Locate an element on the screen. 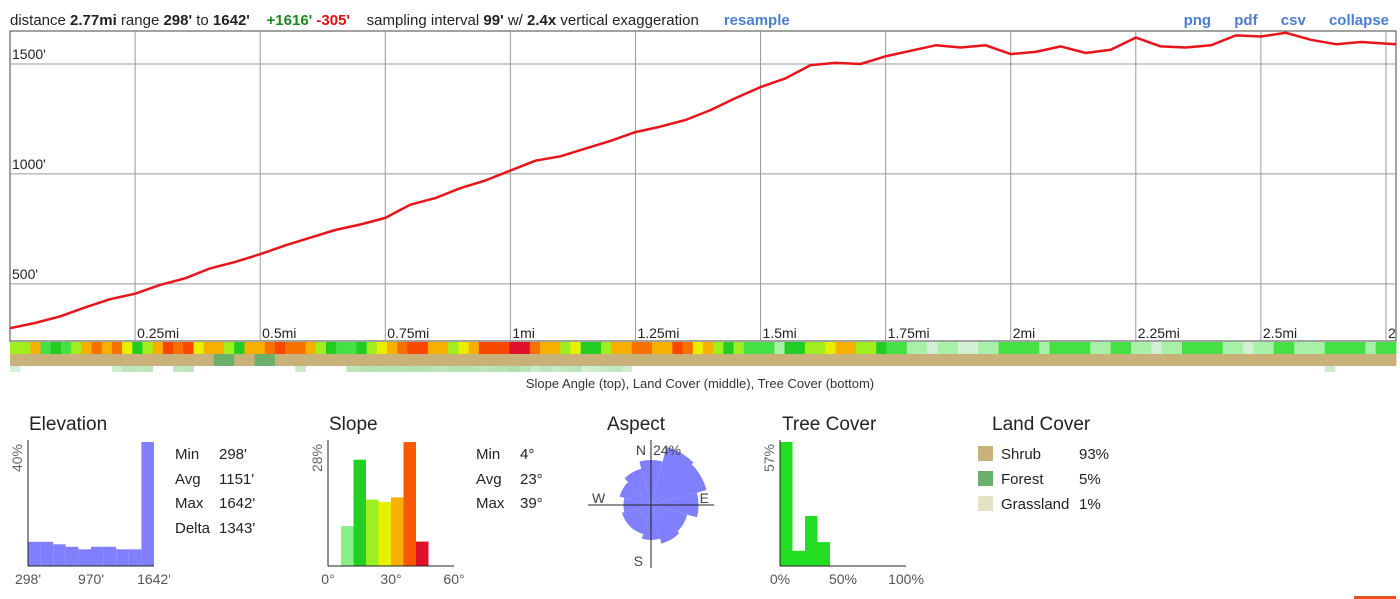 The width and height of the screenshot is (1400, 599). elevation-stats: Min 298' Avg 1151' Max 1642' Delta 1343' is located at coordinates (215, 492).